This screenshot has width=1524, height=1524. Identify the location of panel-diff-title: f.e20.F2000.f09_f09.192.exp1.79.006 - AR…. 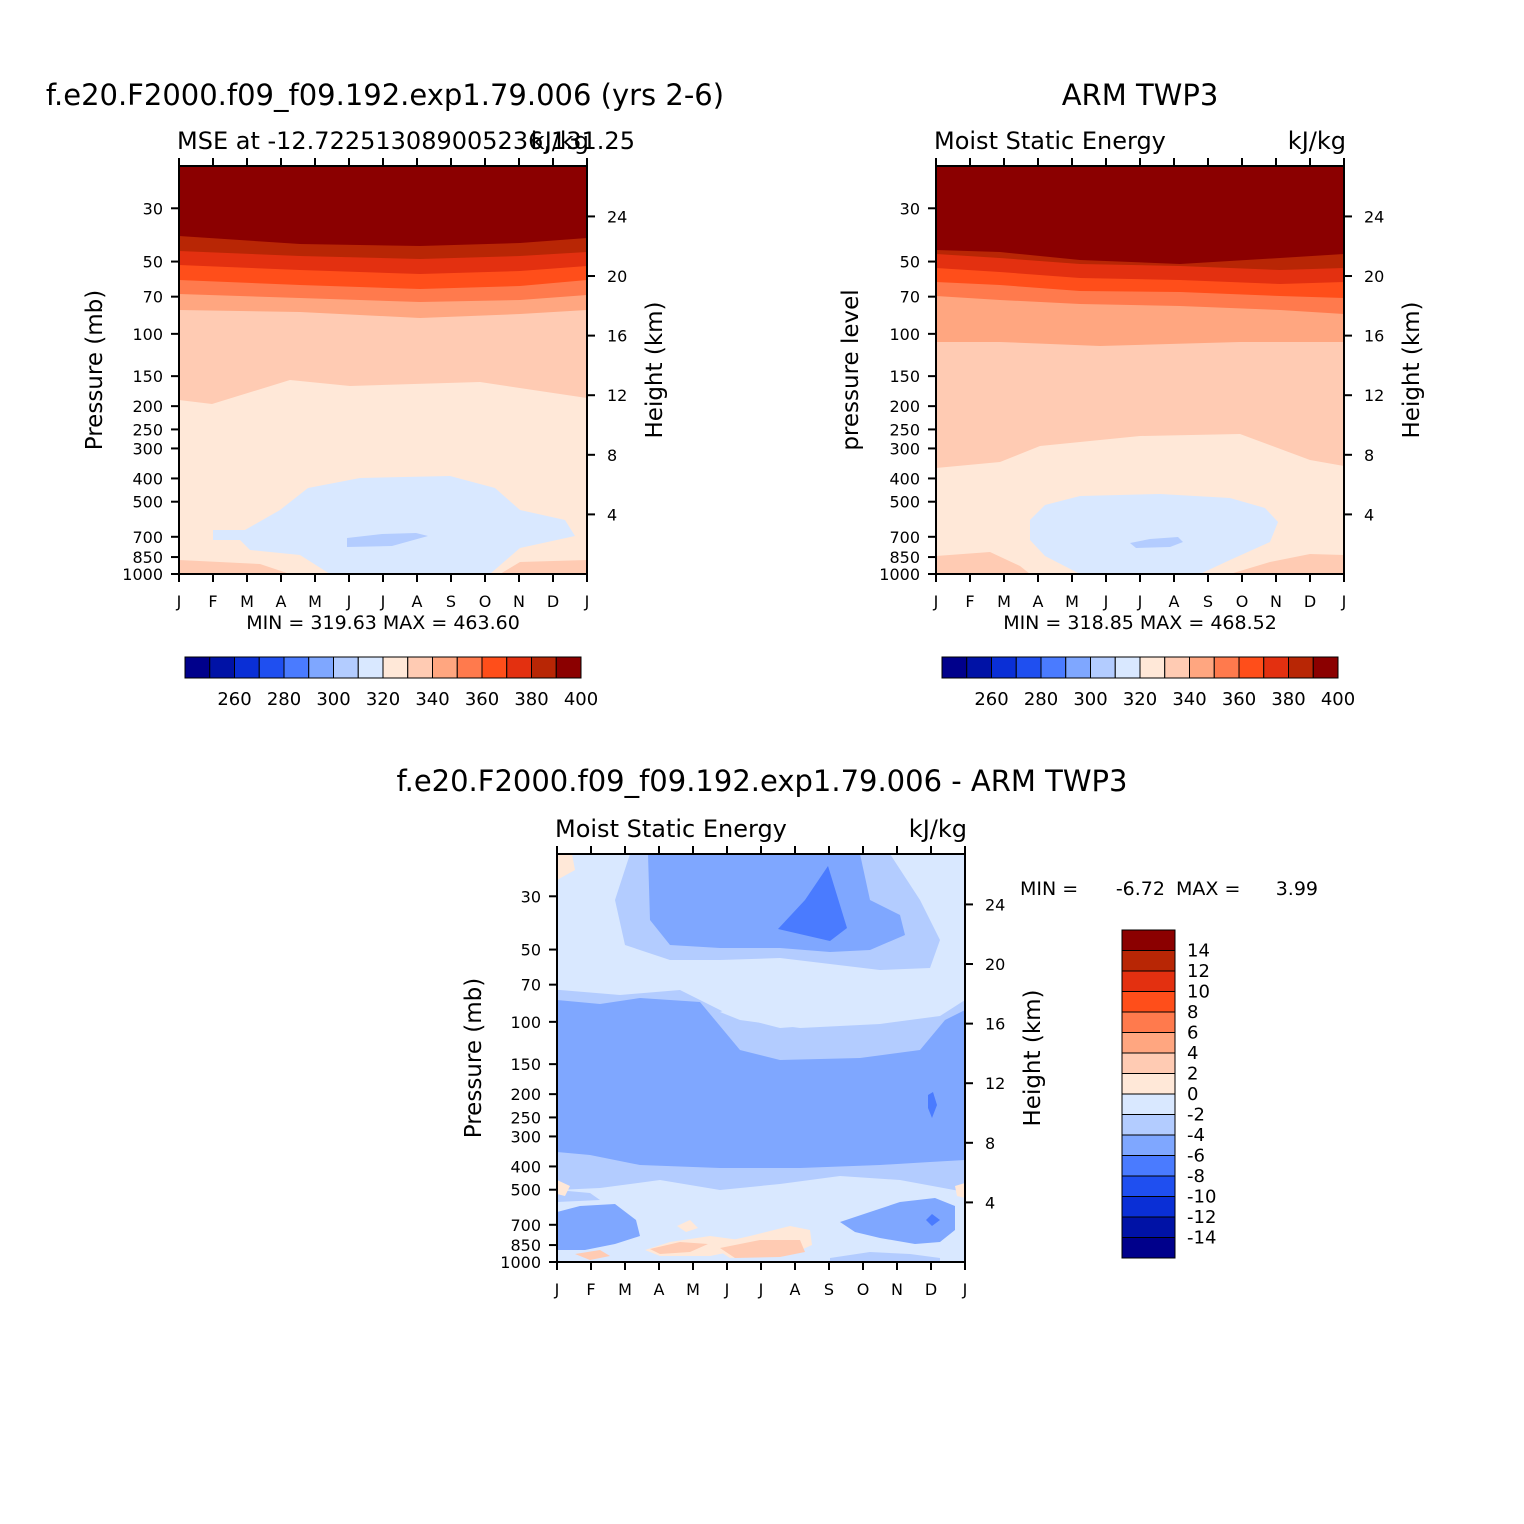
(762, 781).